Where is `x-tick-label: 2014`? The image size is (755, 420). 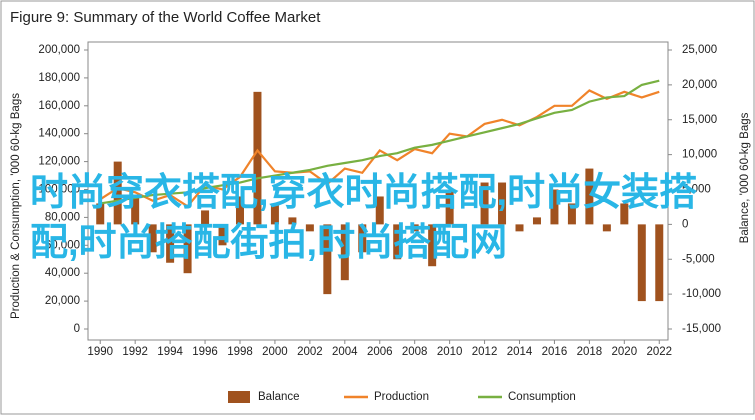 x-tick-label: 2014 is located at coordinates (520, 352).